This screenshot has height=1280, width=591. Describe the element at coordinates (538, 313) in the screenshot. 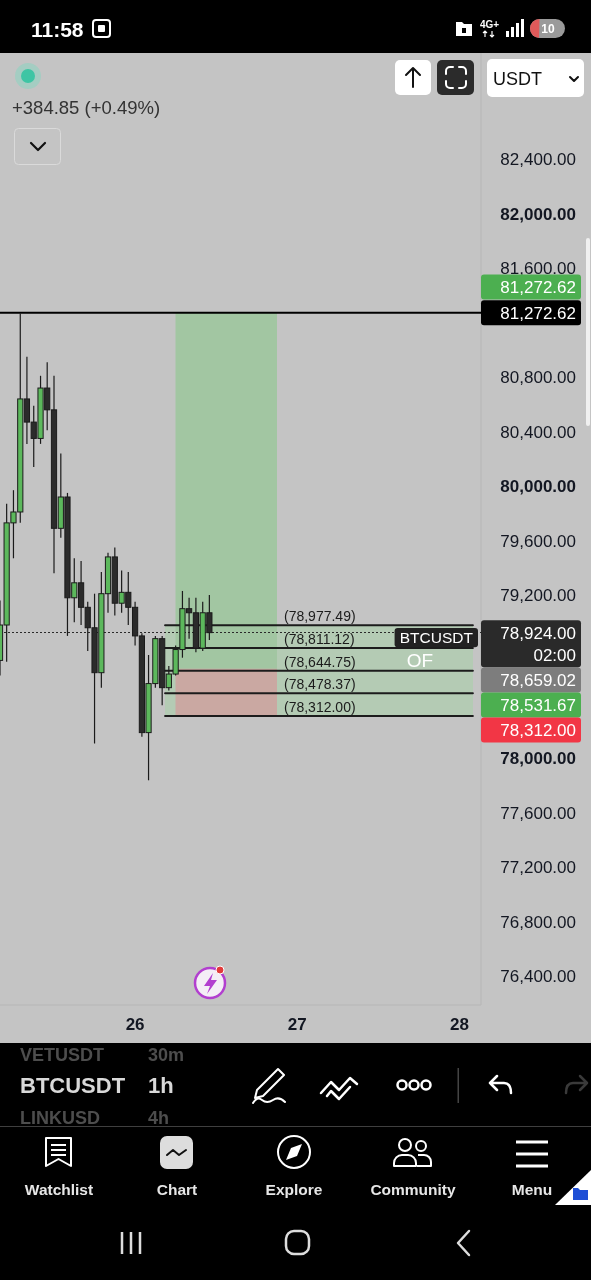

I see `ref-line-label: 81,272.62` at that location.